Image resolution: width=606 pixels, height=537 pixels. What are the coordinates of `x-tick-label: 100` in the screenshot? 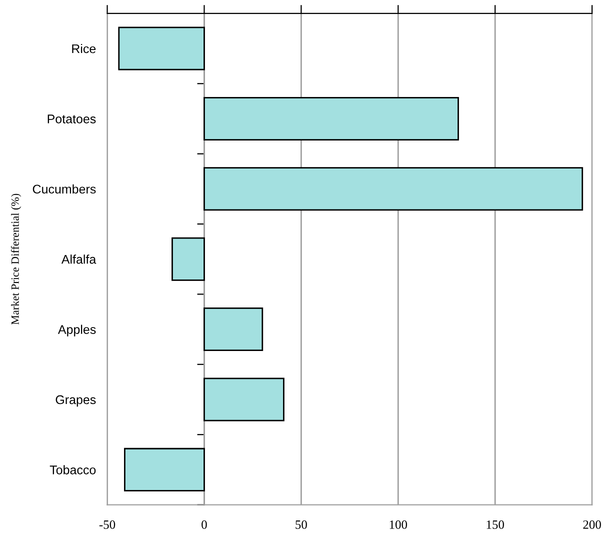 It's located at (399, 524).